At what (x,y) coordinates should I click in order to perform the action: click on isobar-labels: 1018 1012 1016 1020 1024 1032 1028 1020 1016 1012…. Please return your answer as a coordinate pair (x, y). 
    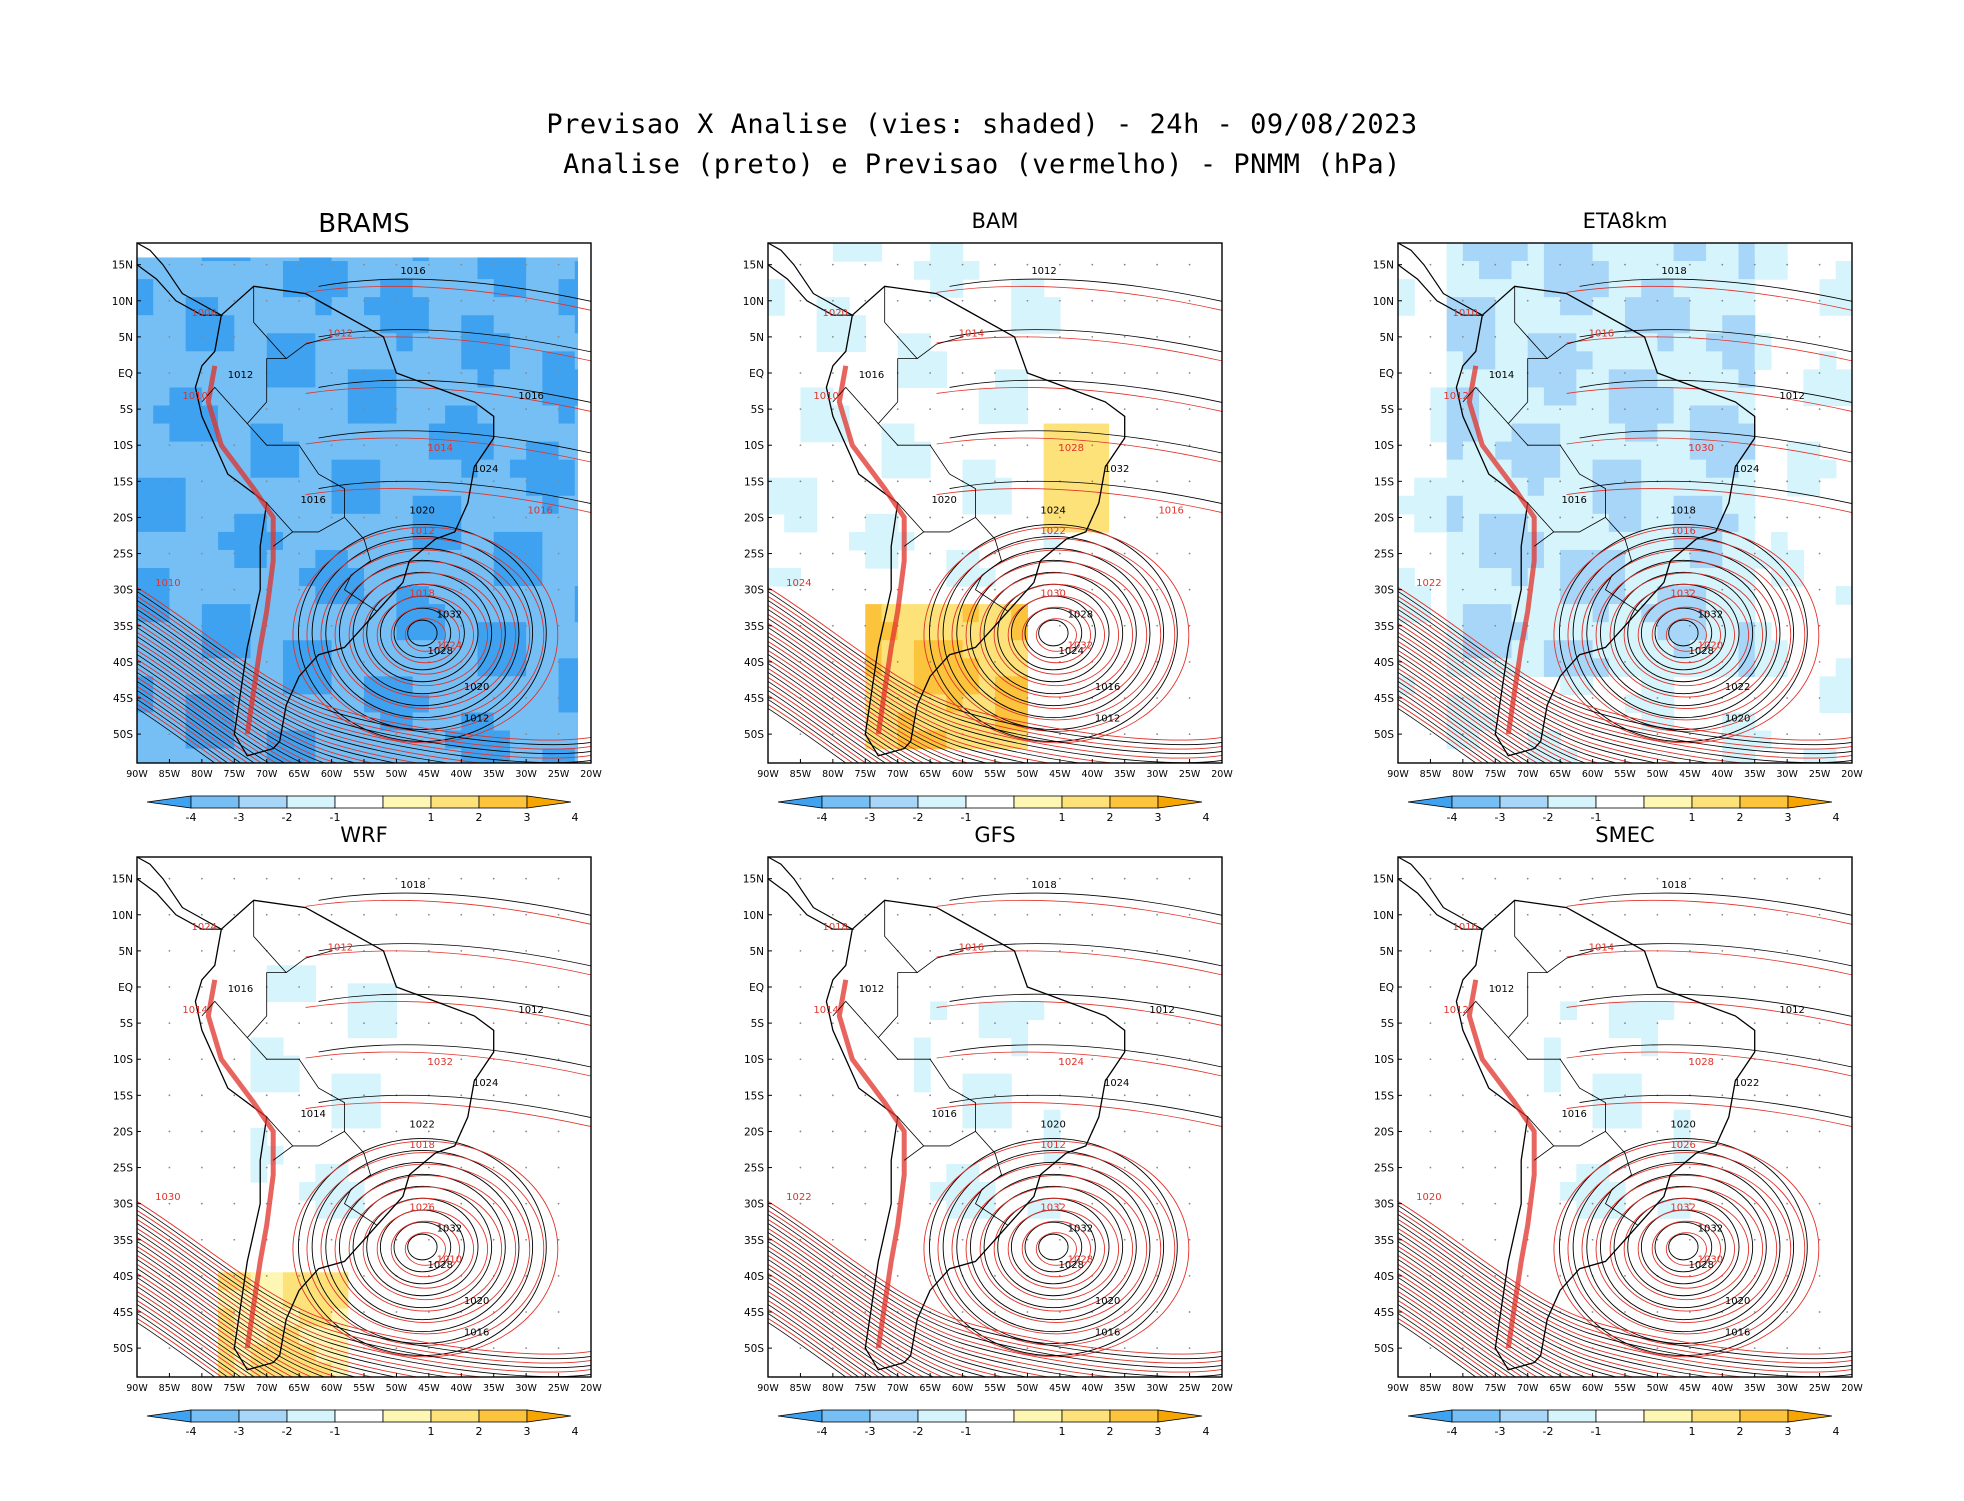
    Looking at the image, I should click on (980, 1109).